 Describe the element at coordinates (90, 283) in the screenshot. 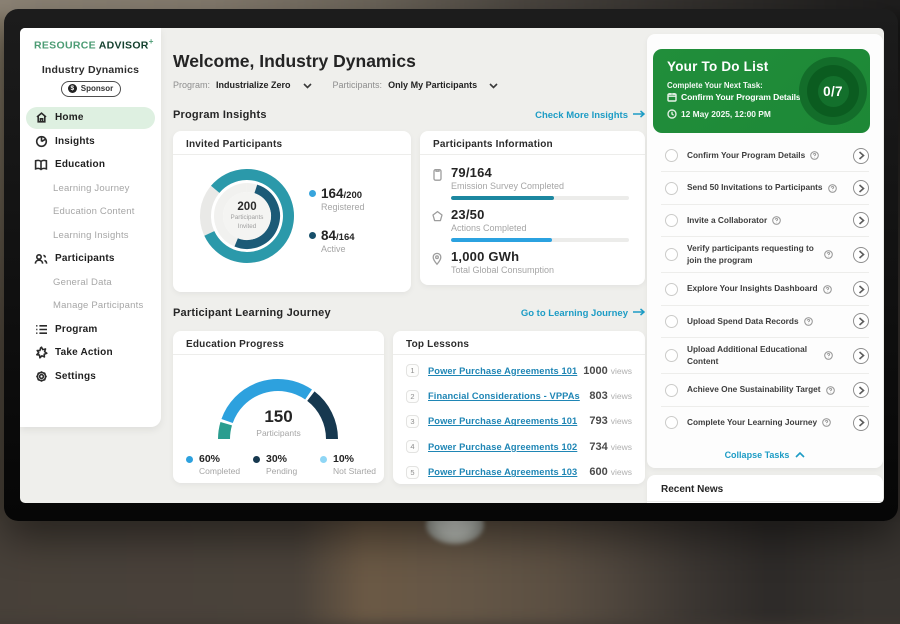

I see `sidebar-item-general-data: General Data` at that location.